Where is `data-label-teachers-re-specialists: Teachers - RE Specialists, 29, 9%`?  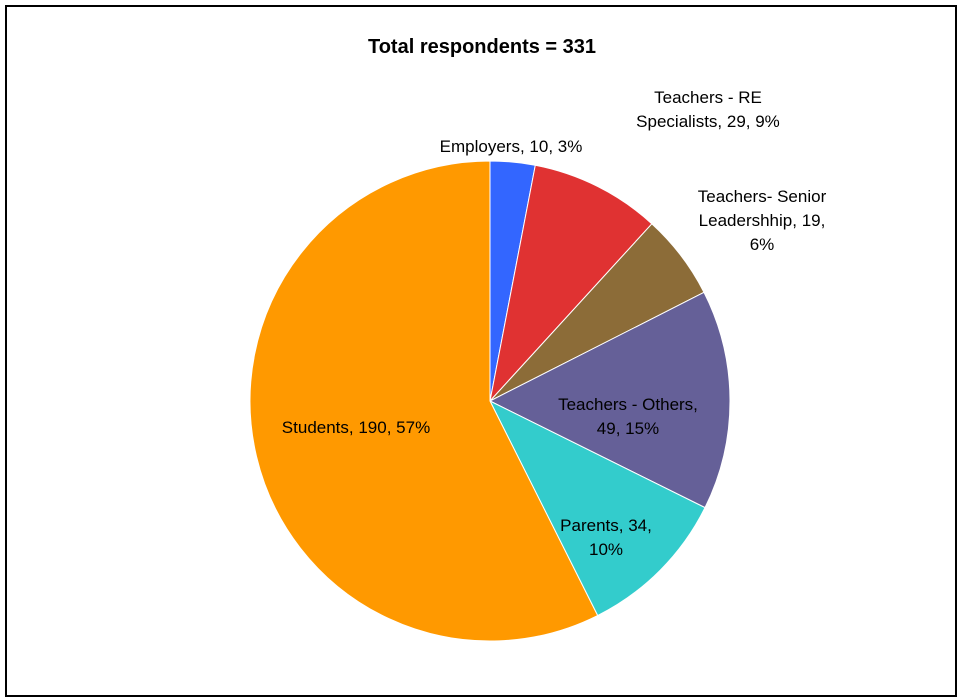 data-label-teachers-re-specialists: Teachers - RE Specialists, 29, 9% is located at coordinates (708, 109).